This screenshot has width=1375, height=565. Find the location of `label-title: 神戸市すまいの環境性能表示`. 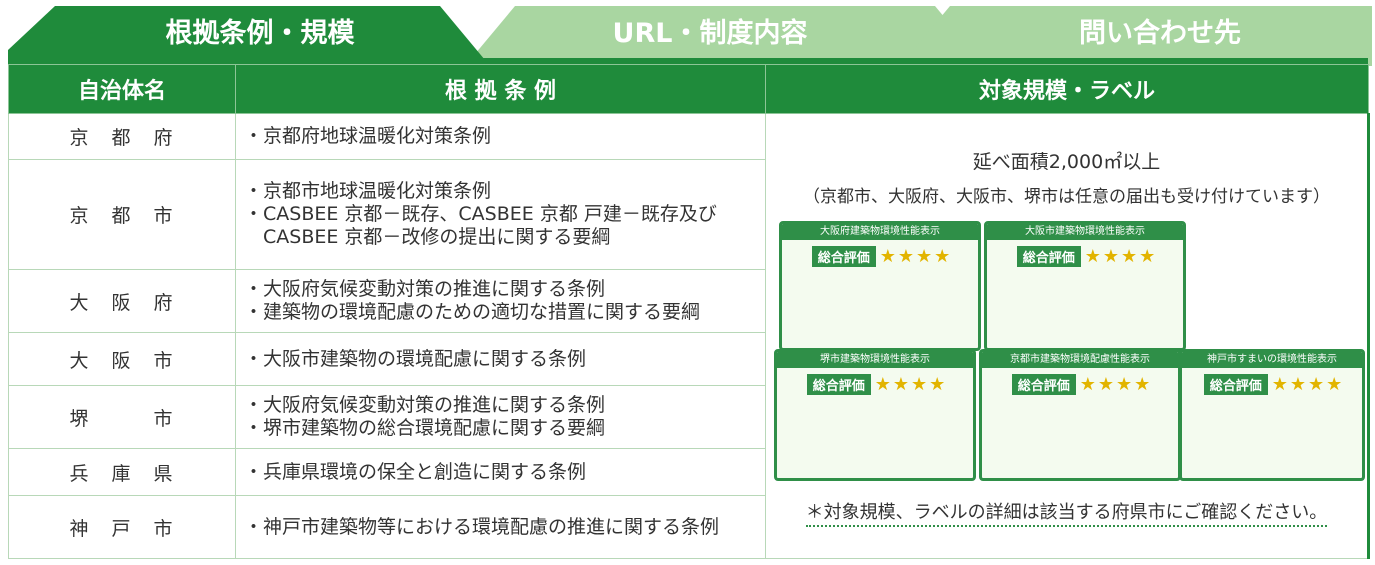

label-title: 神戸市すまいの環境性能表示 is located at coordinates (1272, 360).